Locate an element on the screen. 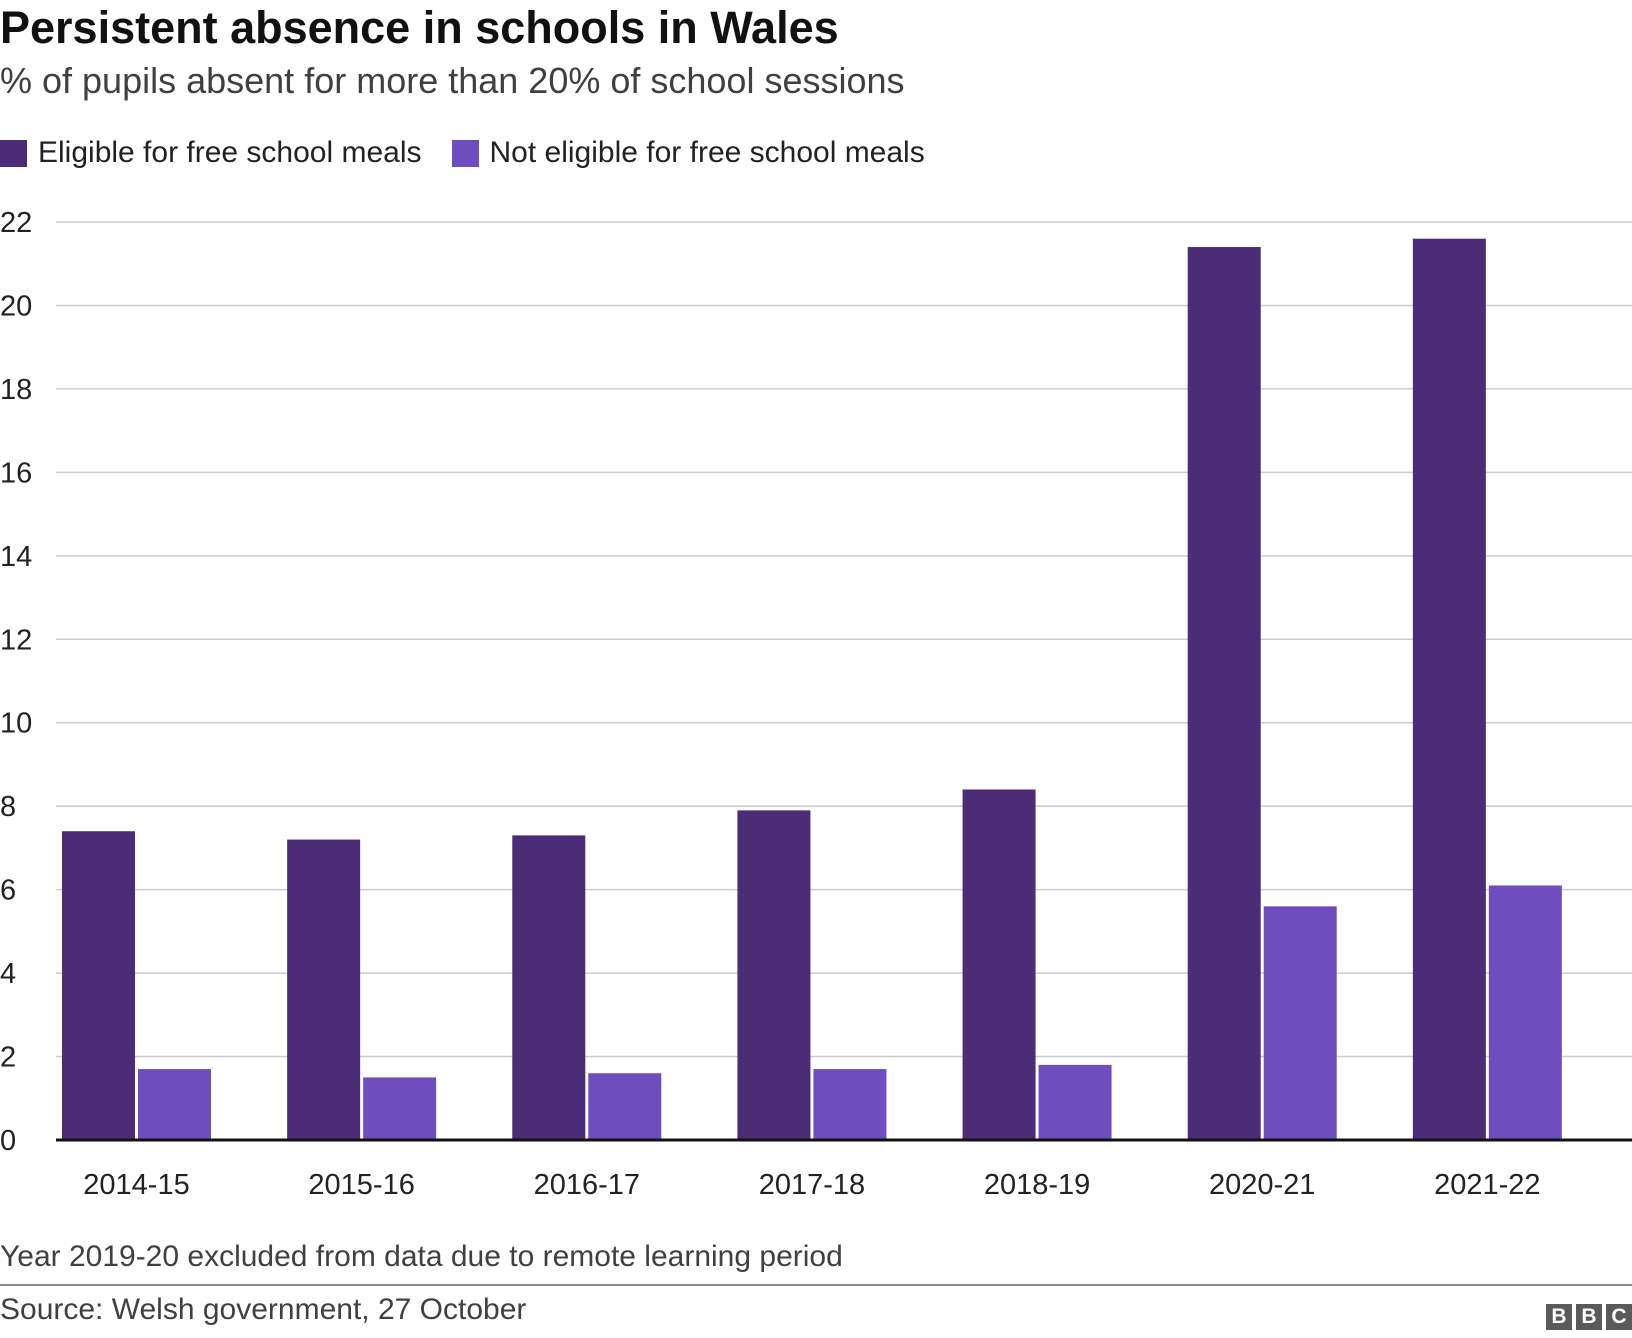 This screenshot has height=1338, width=1632. x-tick-label: 2021-22 is located at coordinates (1487, 1184).